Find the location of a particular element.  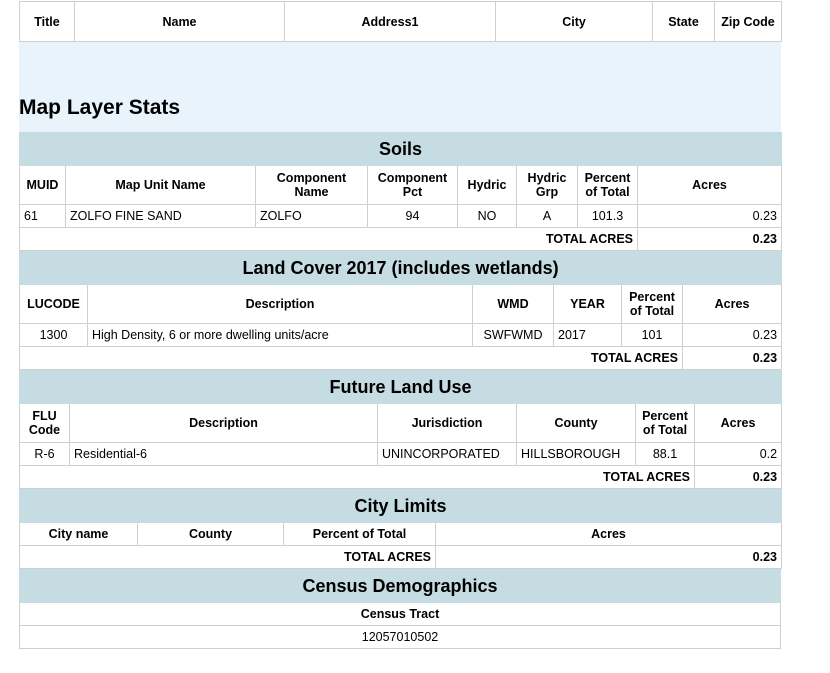

flu-cell-acres: 0.2 is located at coordinates (738, 454).